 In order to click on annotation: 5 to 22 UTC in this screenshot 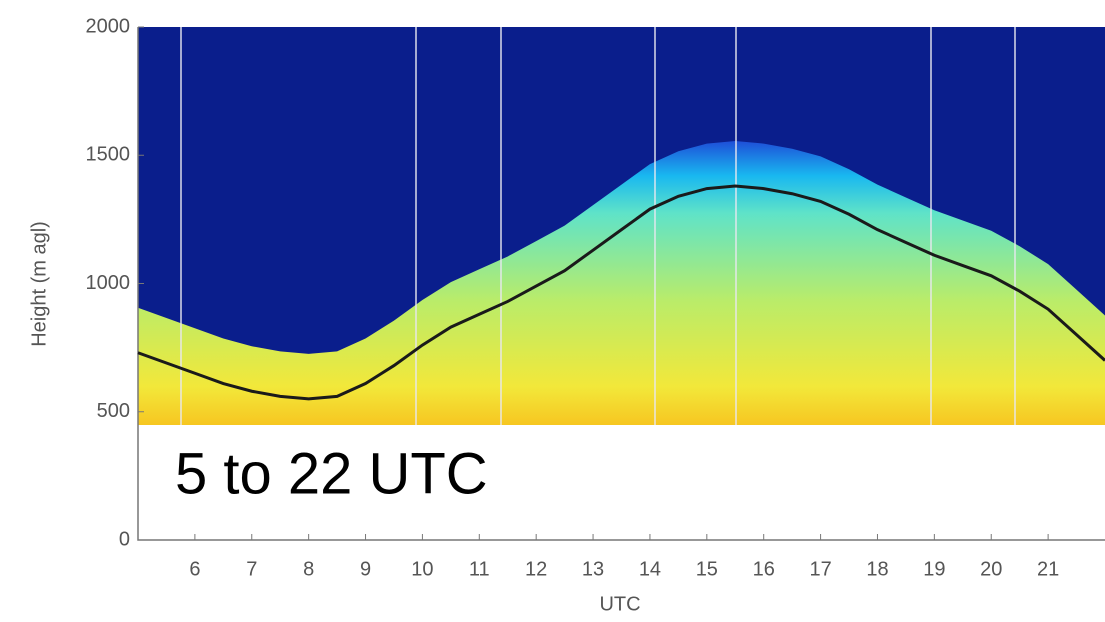, I will do `click(331, 473)`.